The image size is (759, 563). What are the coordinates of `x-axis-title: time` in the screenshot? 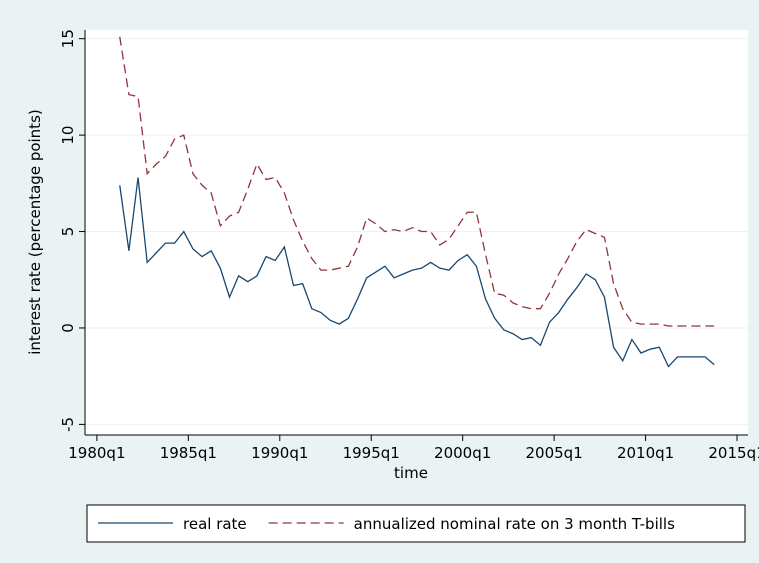 It's located at (411, 473).